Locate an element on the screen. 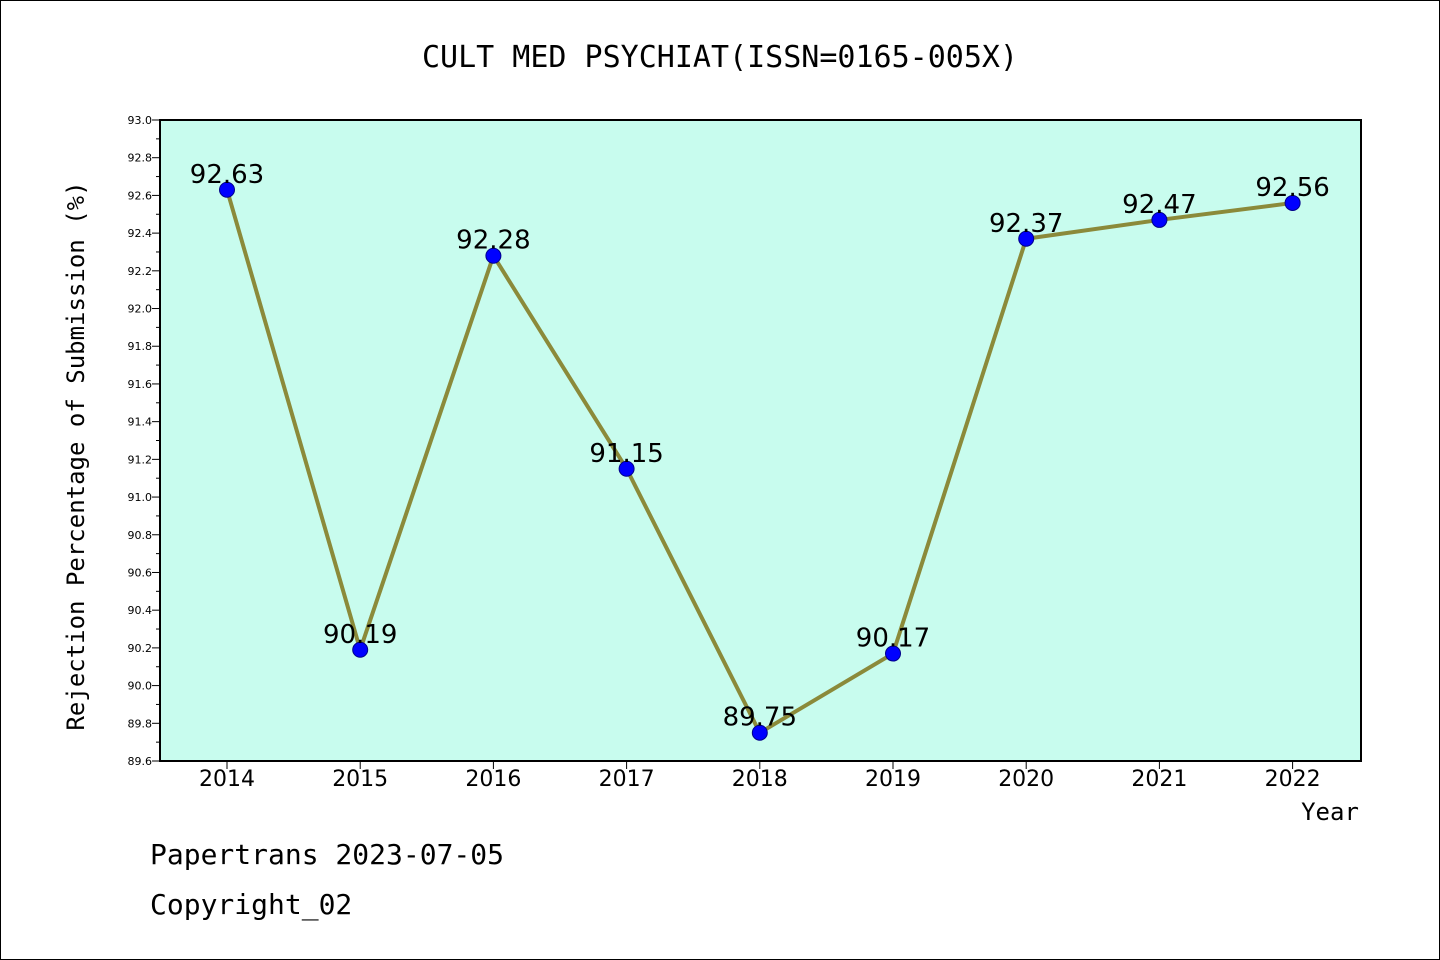 The height and width of the screenshot is (960, 1440). y-tick-label: 90.8 is located at coordinates (140, 535).